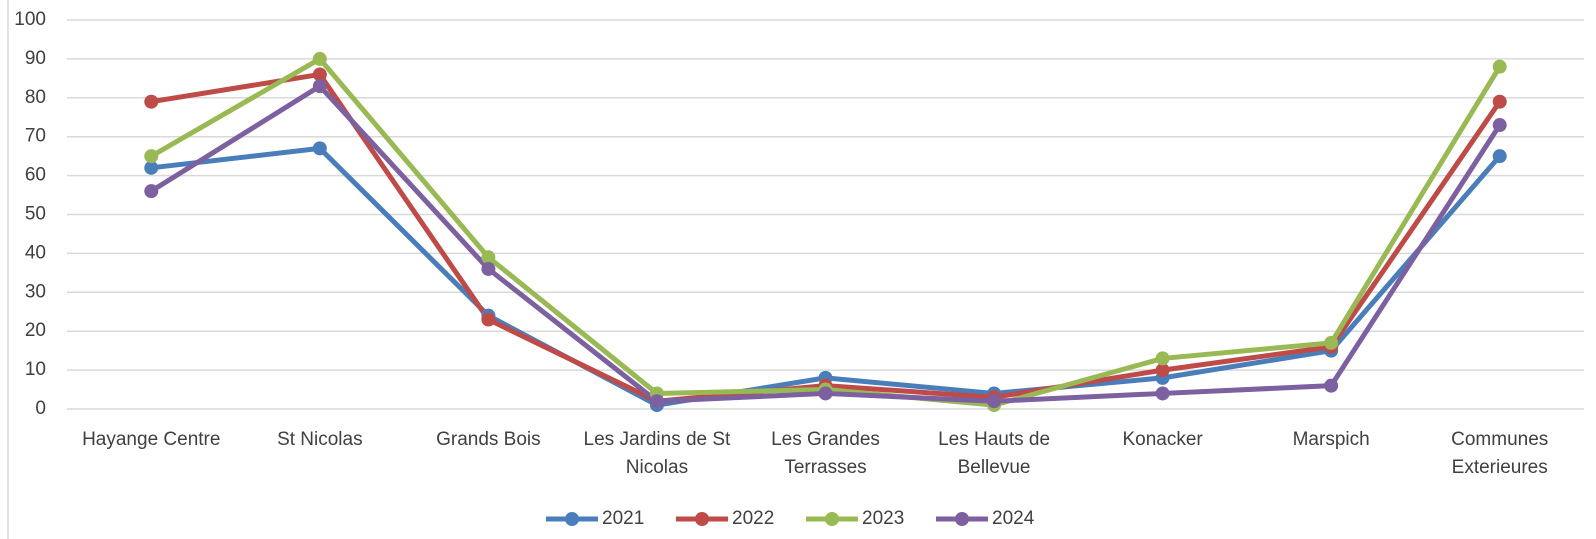  I want to click on y-tick-label: 70, so click(35, 136).